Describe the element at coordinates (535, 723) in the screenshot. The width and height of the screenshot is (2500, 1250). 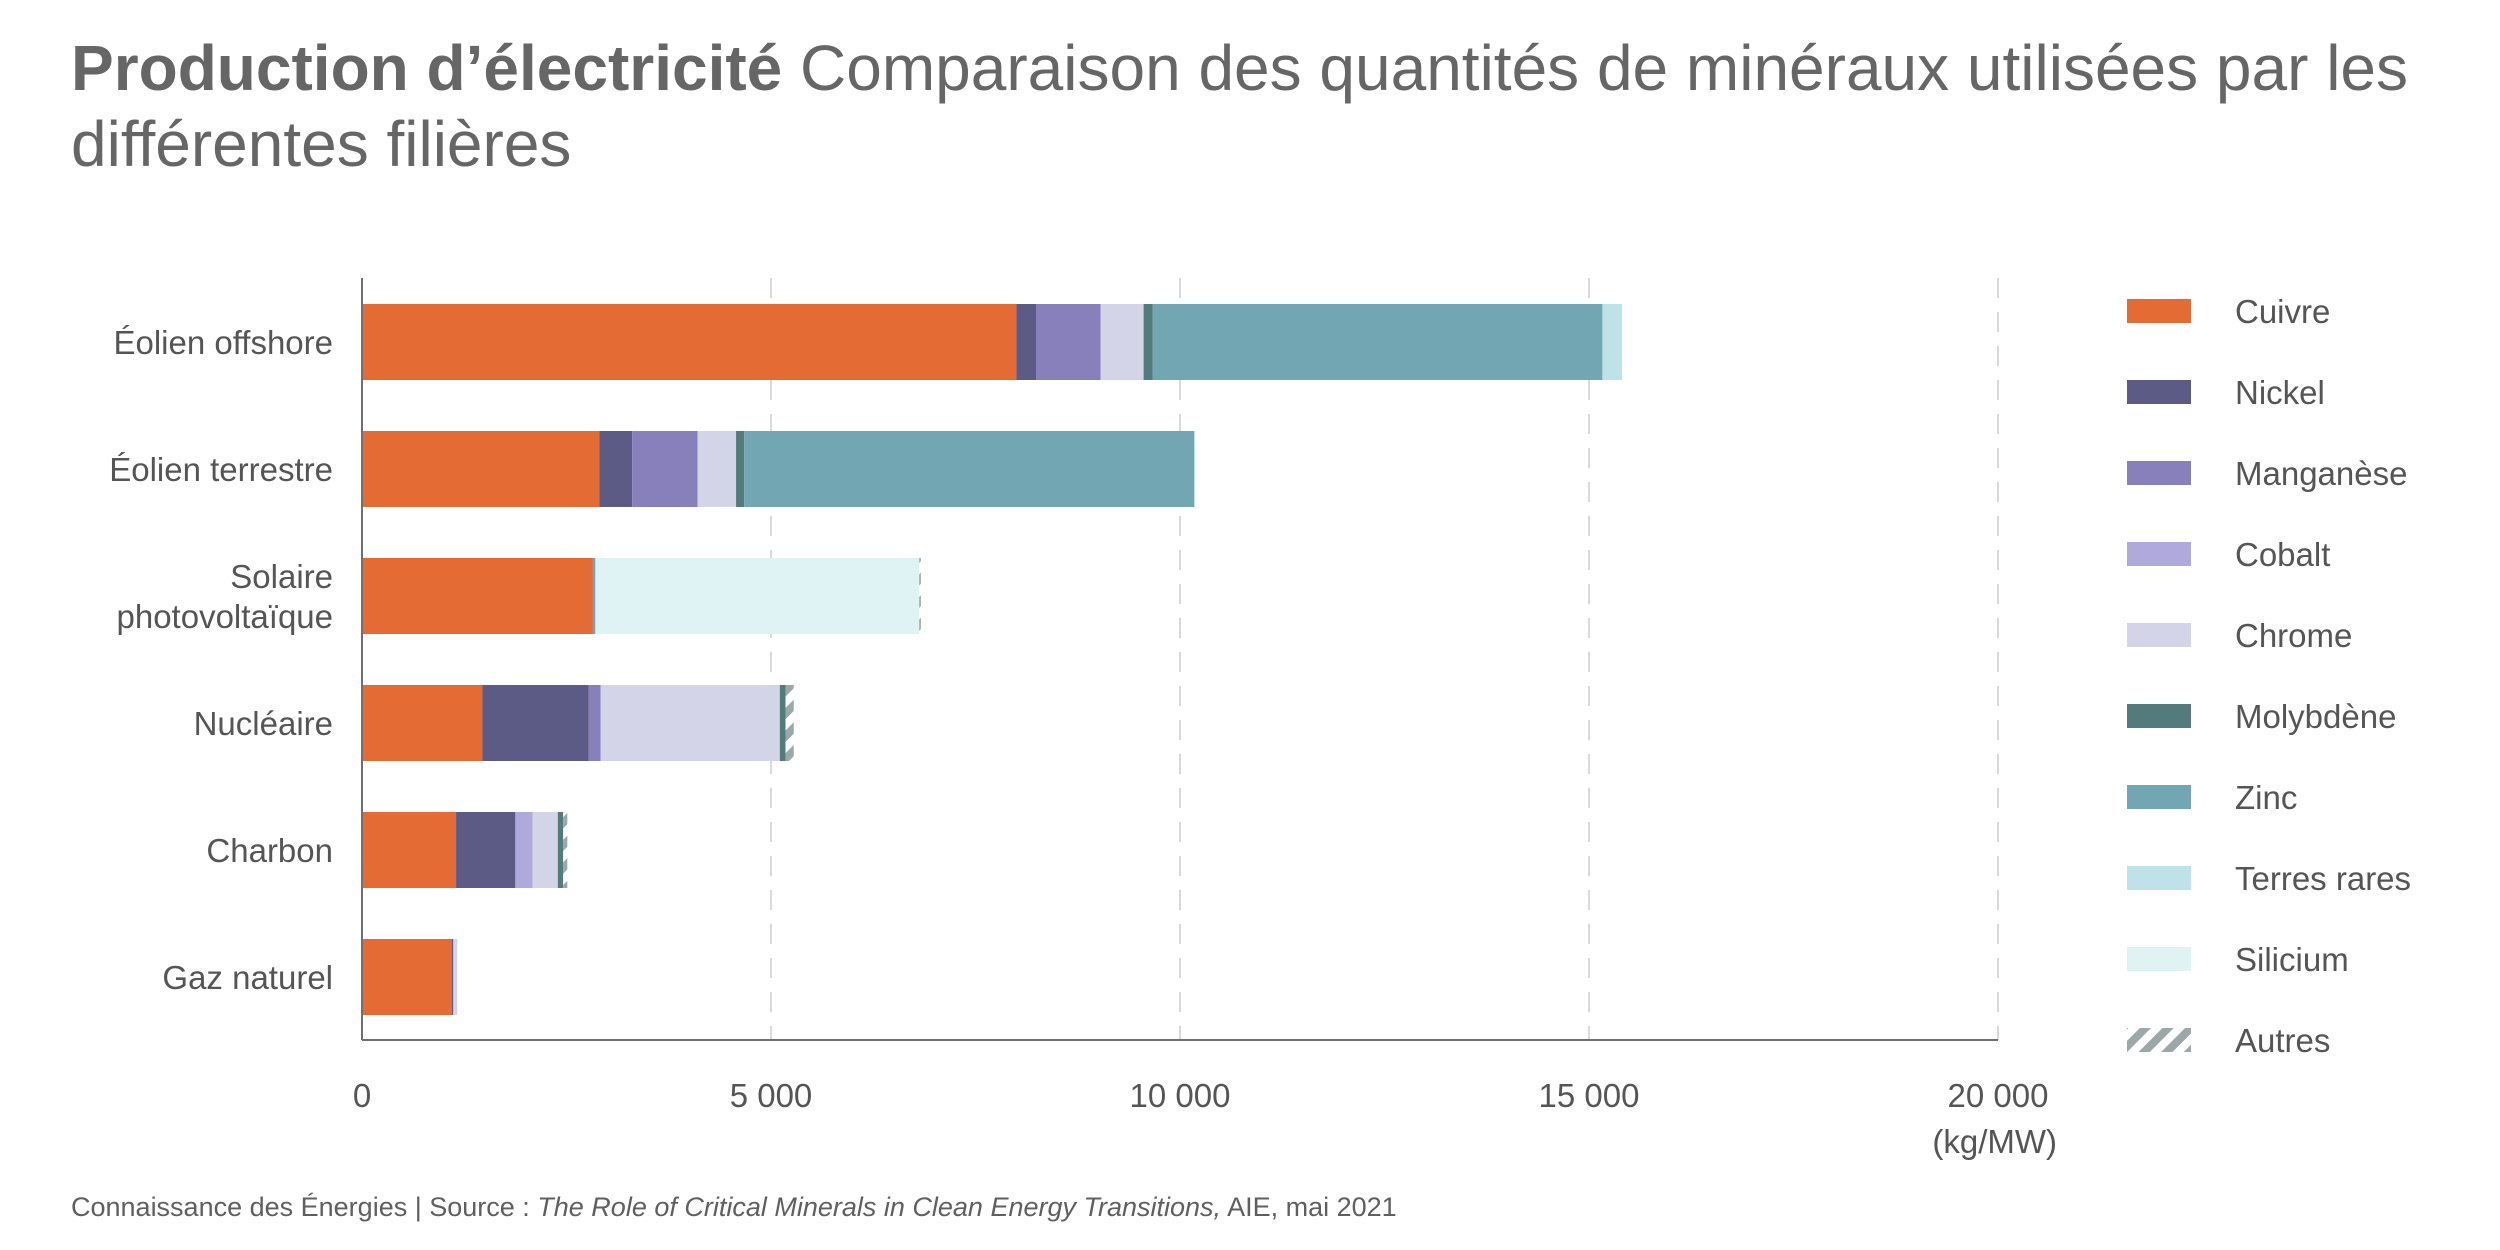
I see `bar-nucleaire-nickel` at that location.